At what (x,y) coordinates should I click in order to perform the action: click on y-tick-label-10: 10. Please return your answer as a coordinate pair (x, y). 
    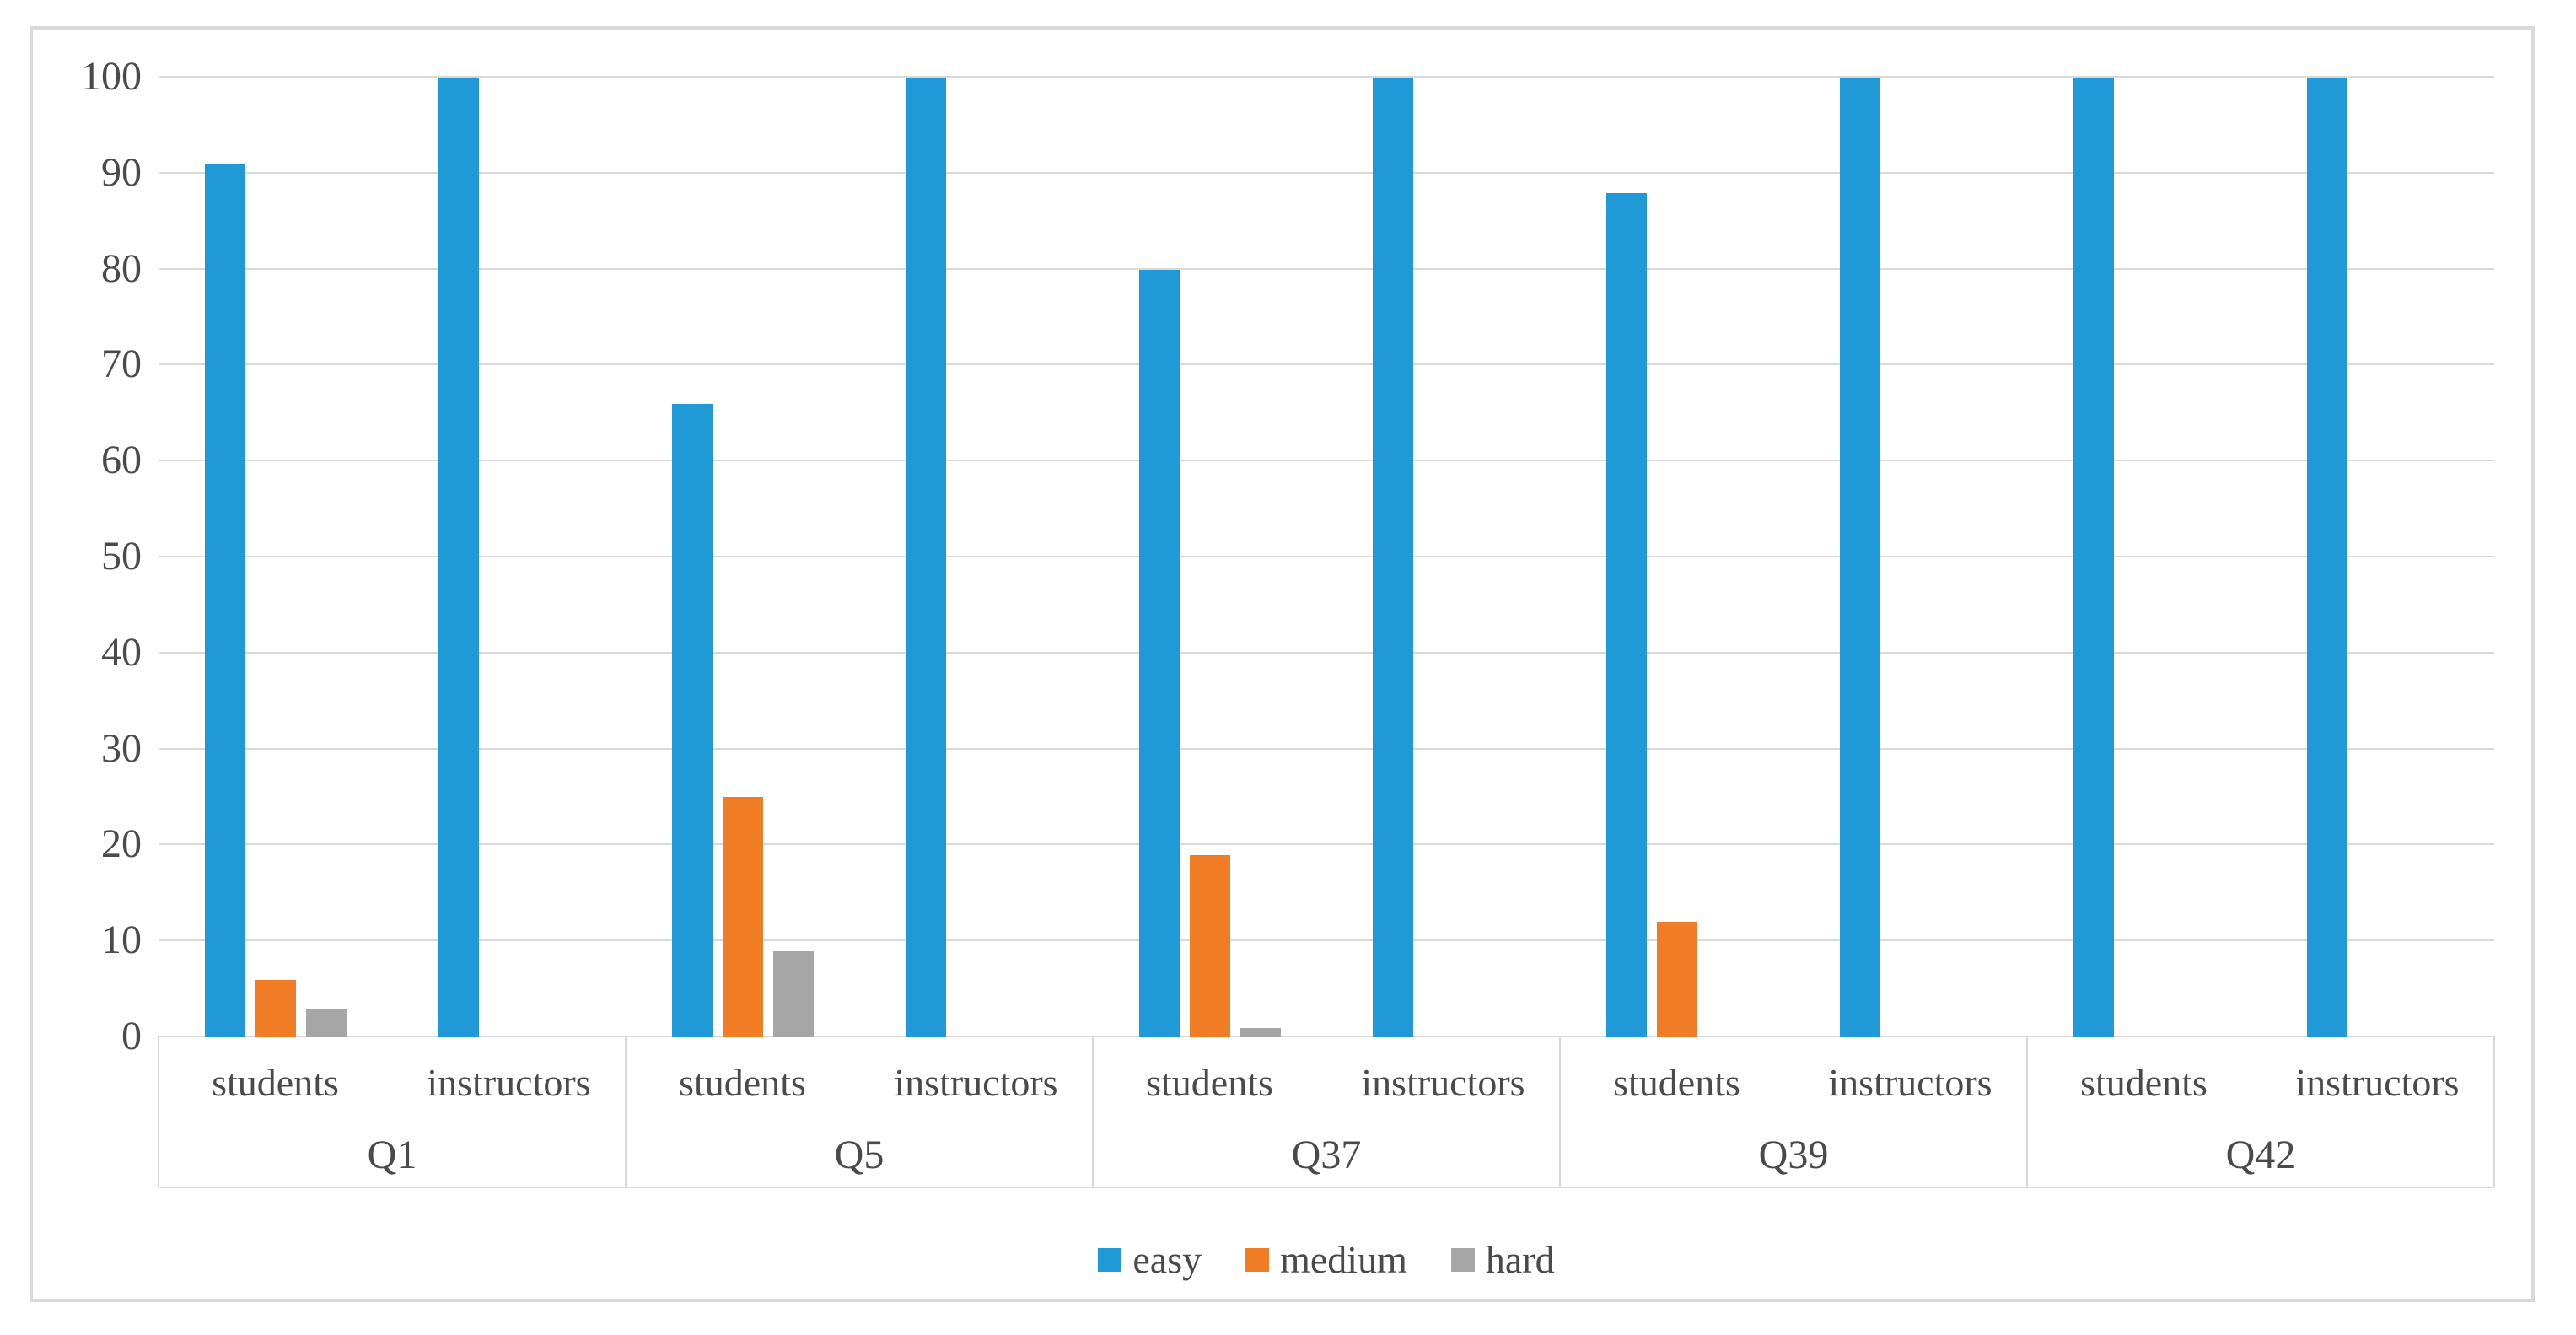
    Looking at the image, I should click on (121, 941).